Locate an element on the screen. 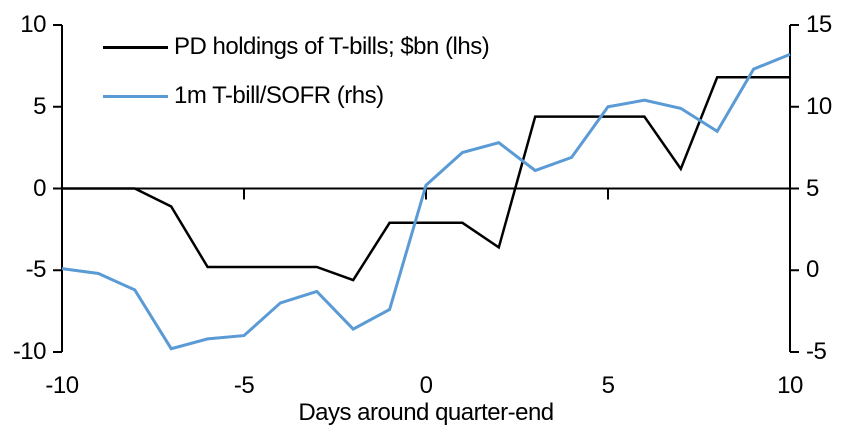 Image resolution: width=852 pixels, height=432 pixels. x-axis-title: Days around quarter-end is located at coordinates (426, 412).